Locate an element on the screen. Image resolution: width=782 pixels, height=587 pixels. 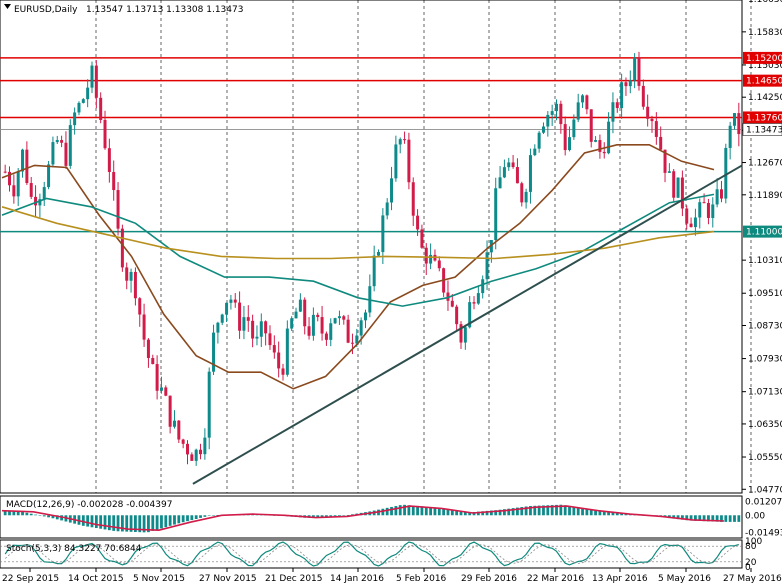
macd-title: MACD(12,26,9) -0.002028 -0.004397 is located at coordinates (89, 505).